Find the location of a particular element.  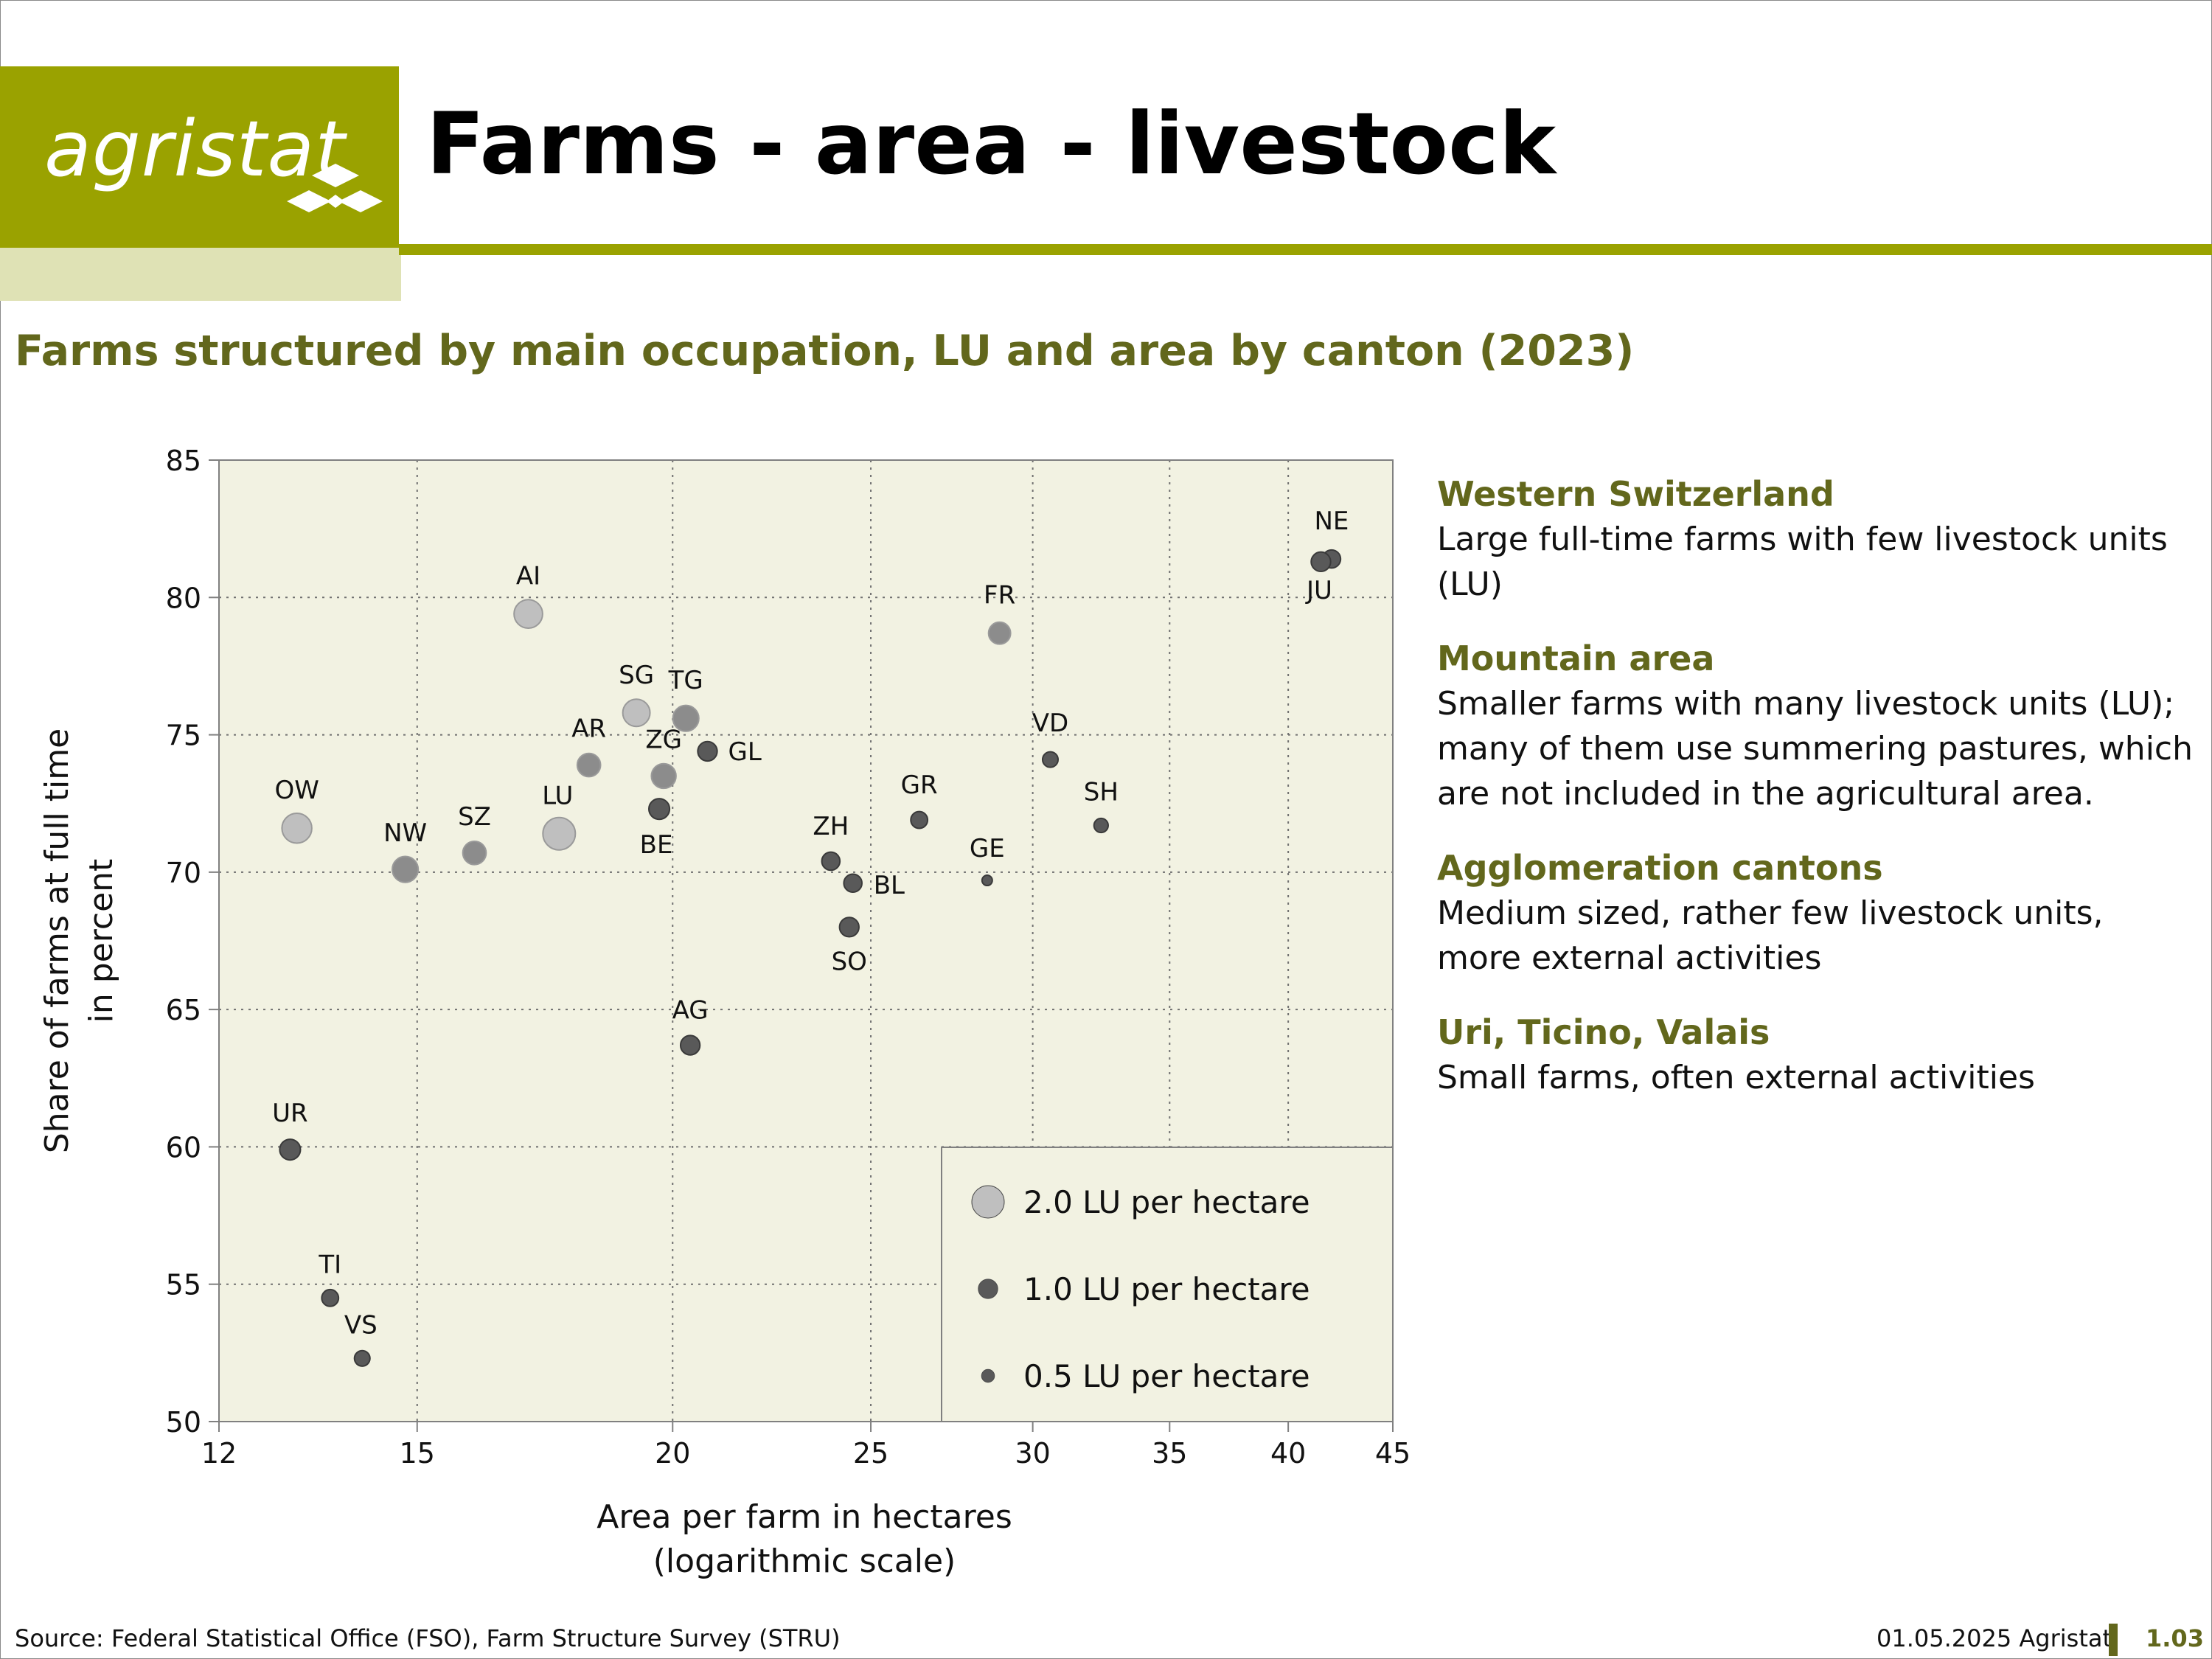

point-label: VD is located at coordinates (1050, 723).